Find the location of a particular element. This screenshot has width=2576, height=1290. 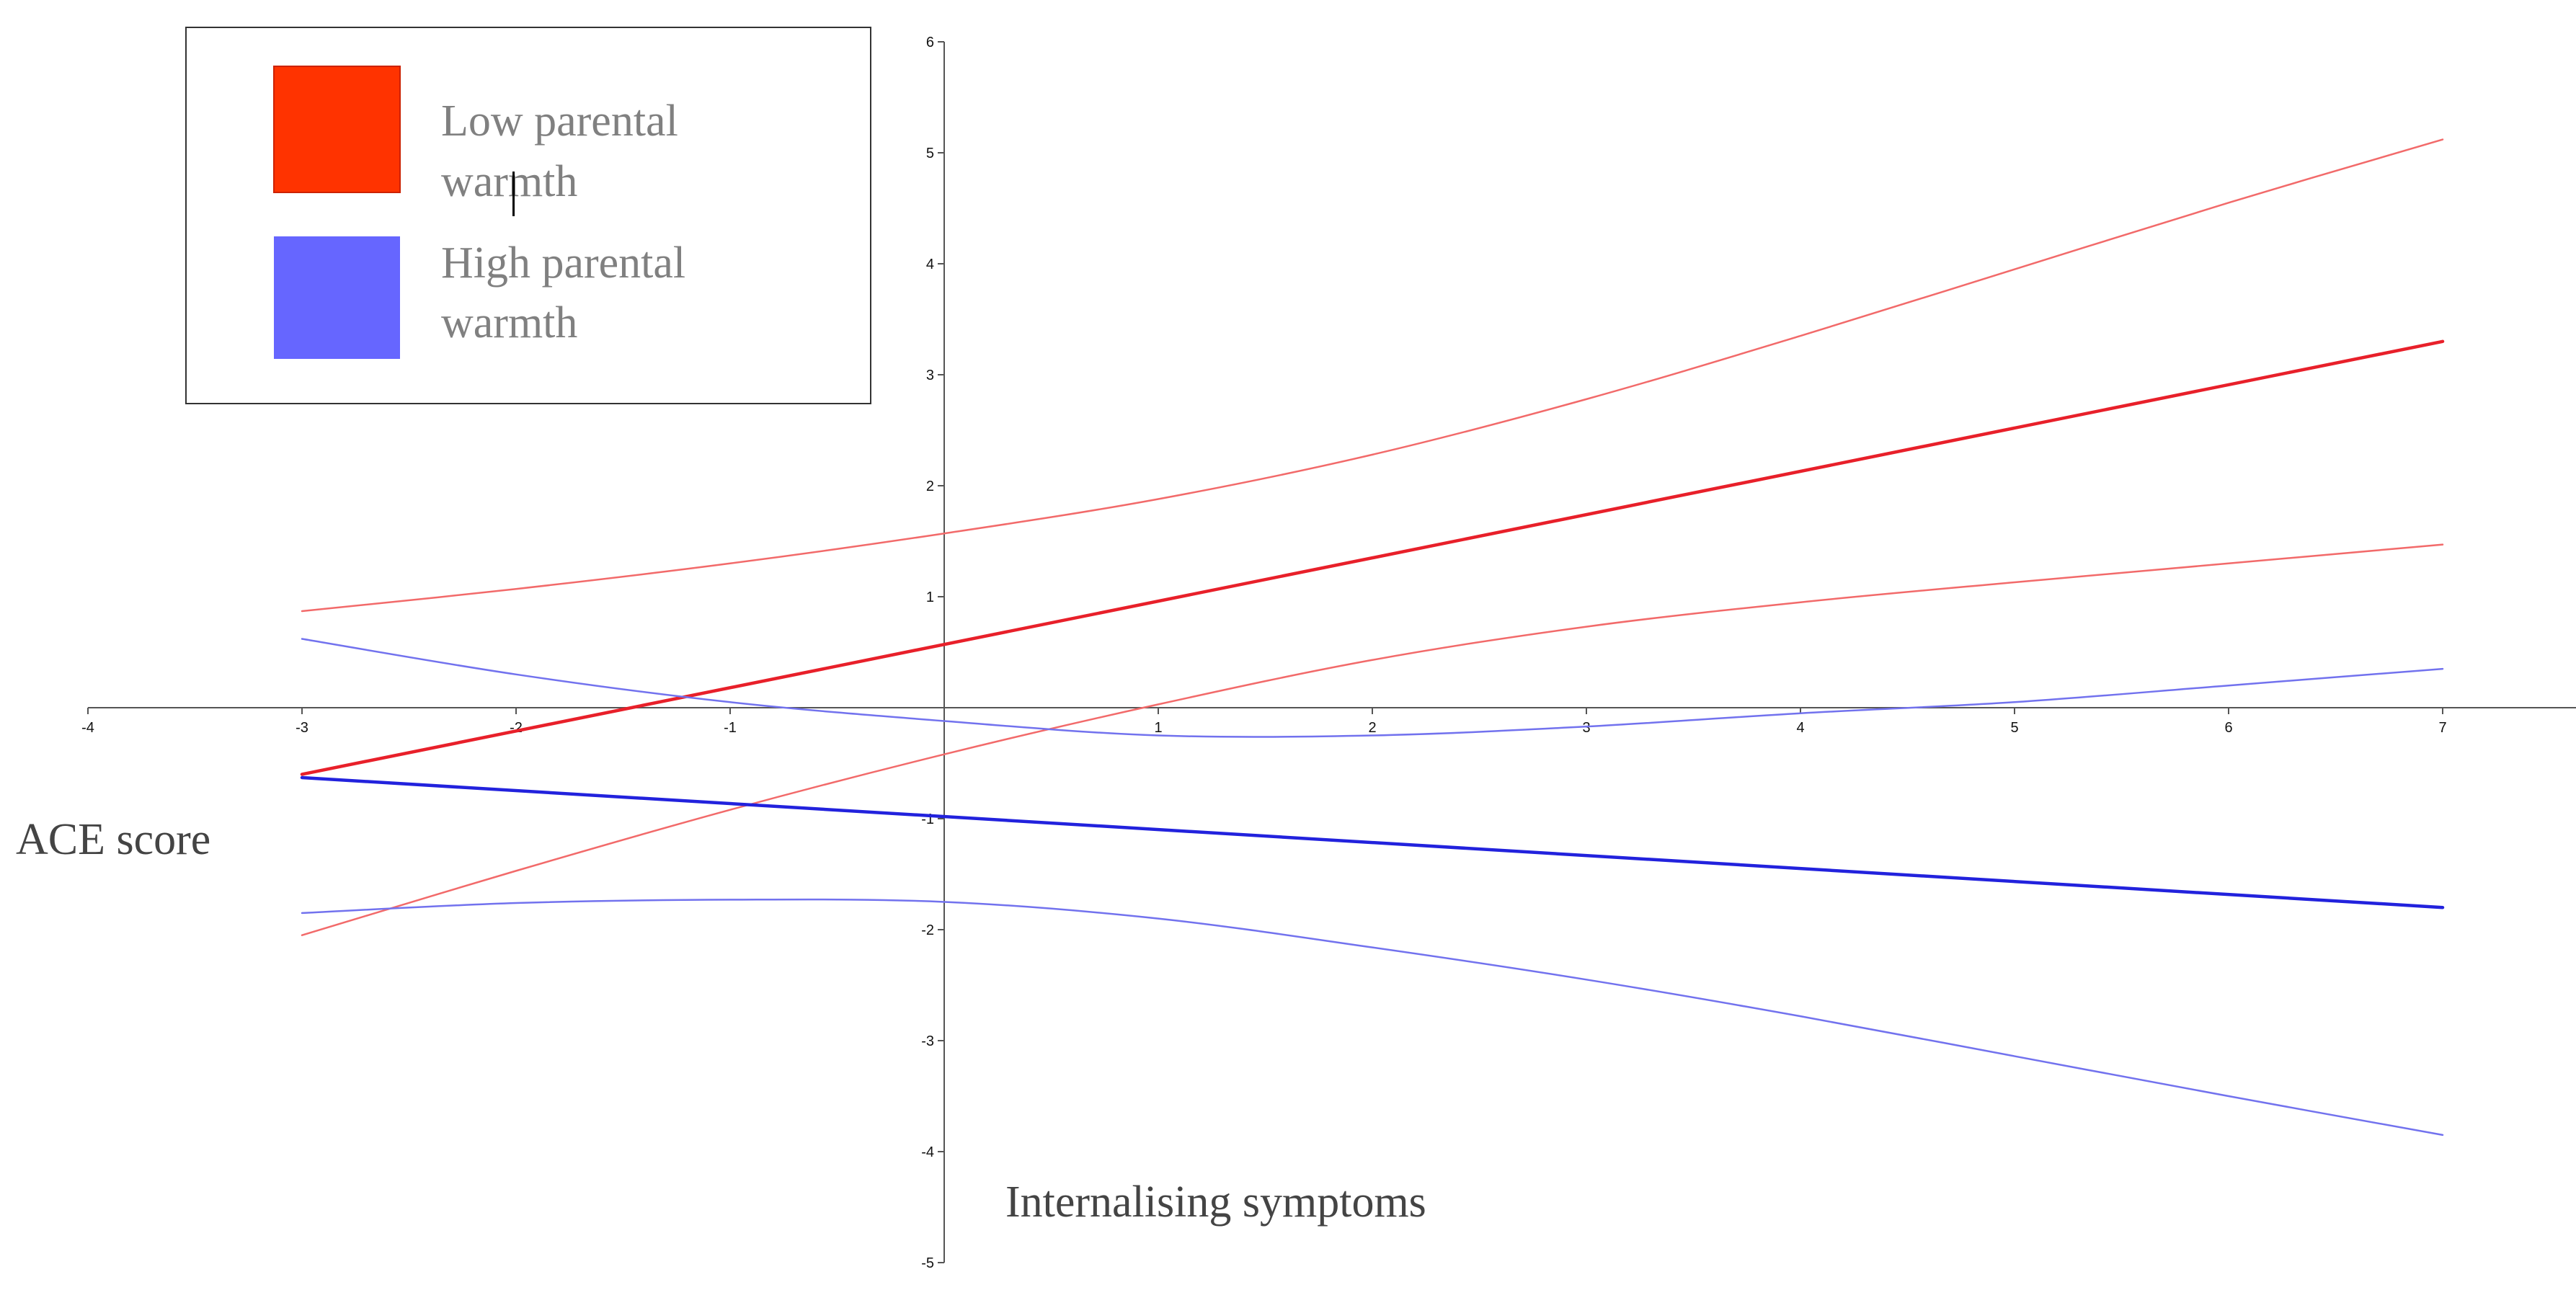

y-tick-label: 4 is located at coordinates (930, 264).